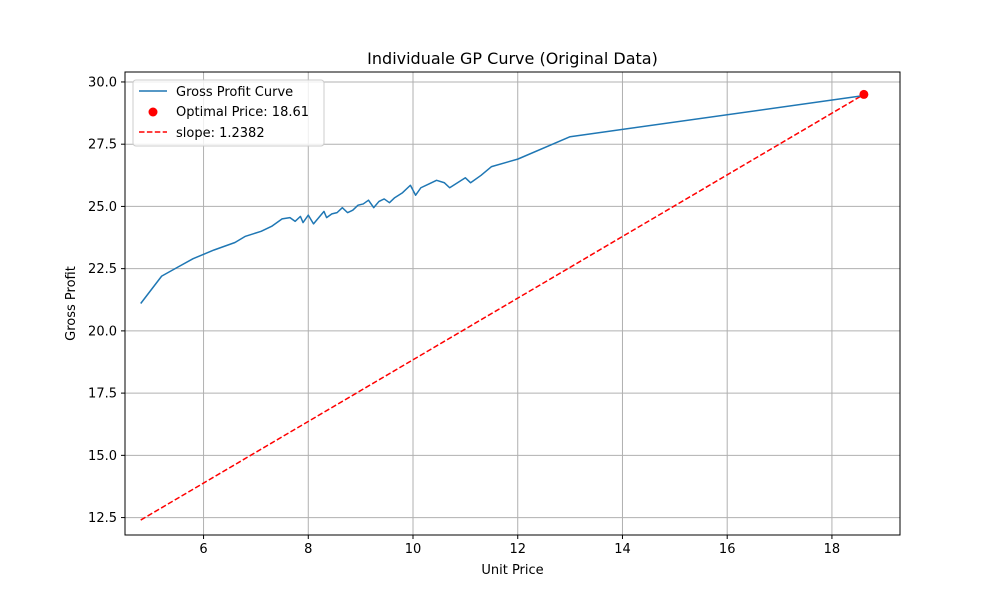 Image resolution: width=1000 pixels, height=600 pixels. I want to click on x-tick-label: 16, so click(727, 549).